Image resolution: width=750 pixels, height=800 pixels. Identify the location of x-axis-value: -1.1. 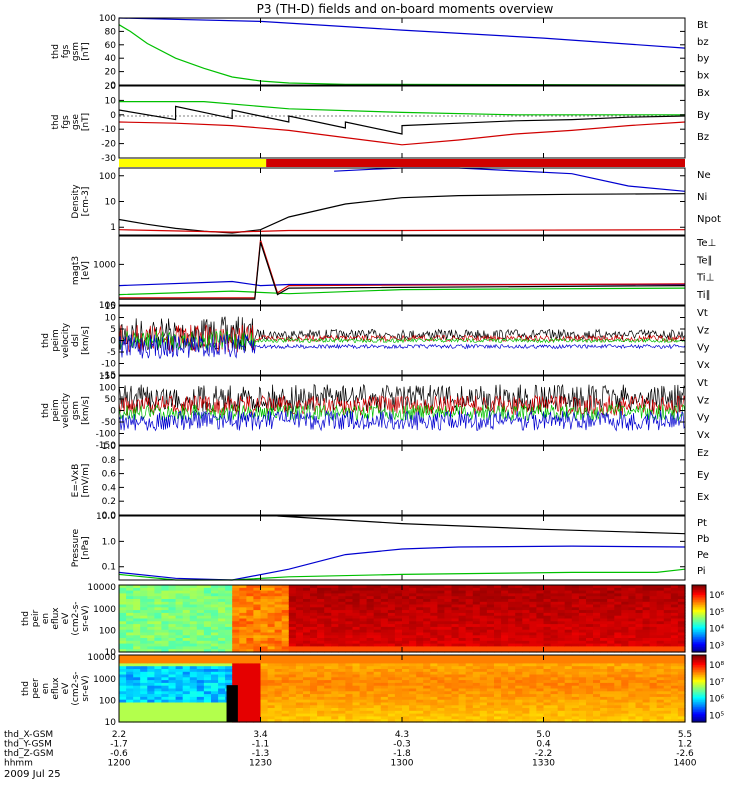
(261, 745).